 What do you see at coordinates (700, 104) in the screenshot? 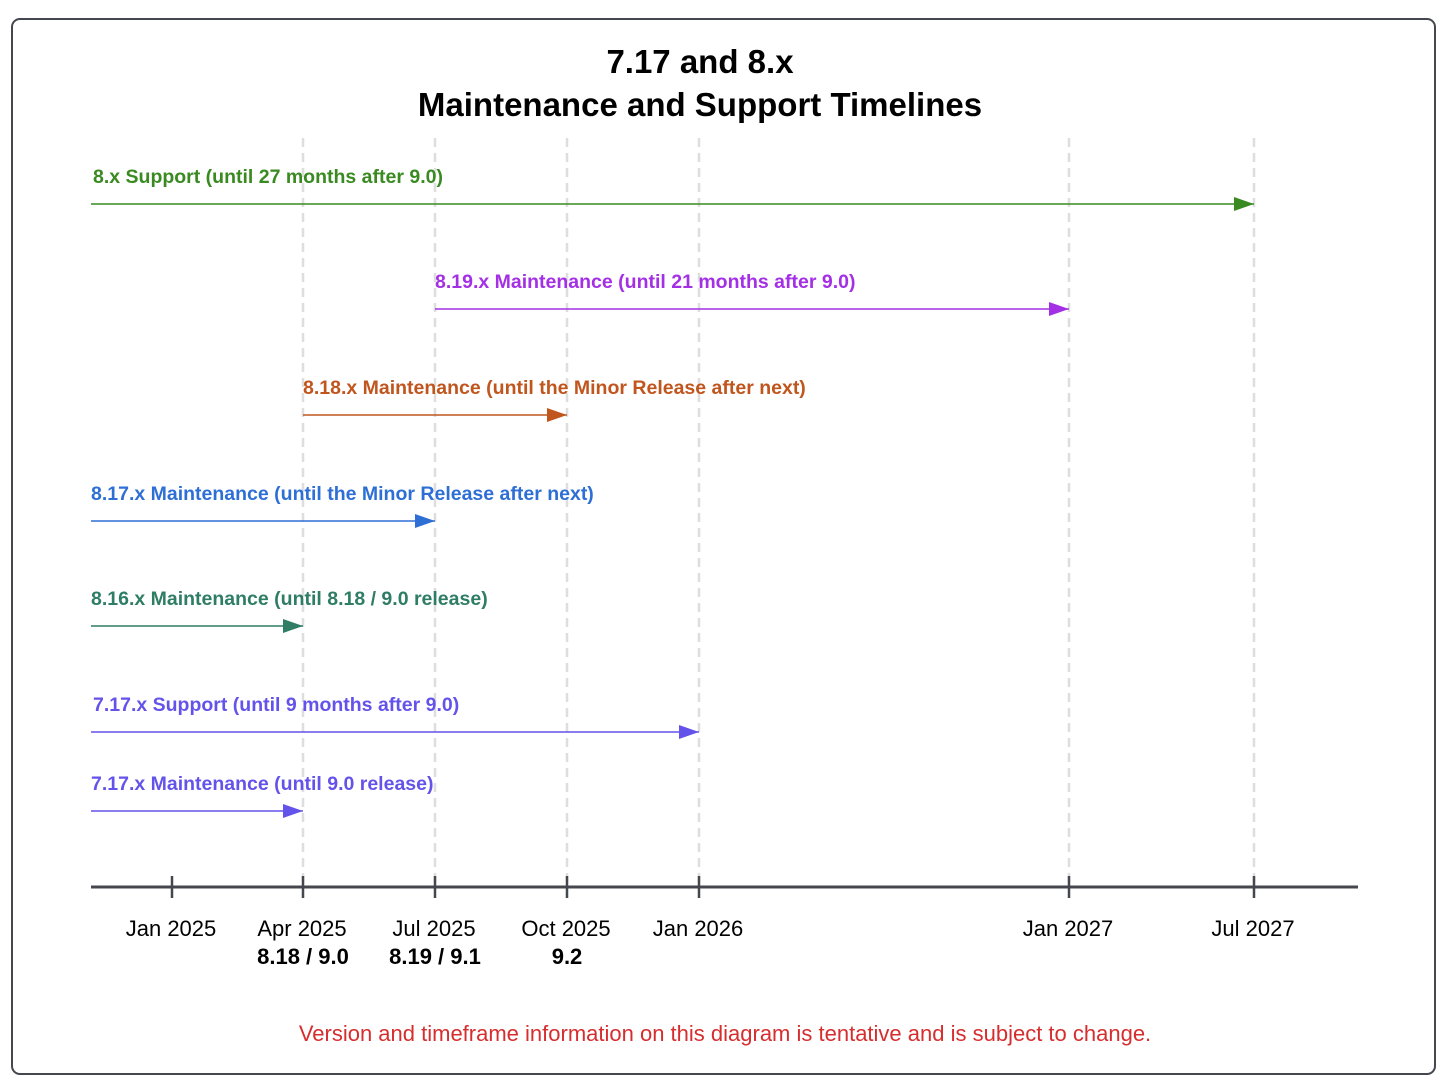
I see `diagram-title-line2: Maintenance and Support Timelines` at bounding box center [700, 104].